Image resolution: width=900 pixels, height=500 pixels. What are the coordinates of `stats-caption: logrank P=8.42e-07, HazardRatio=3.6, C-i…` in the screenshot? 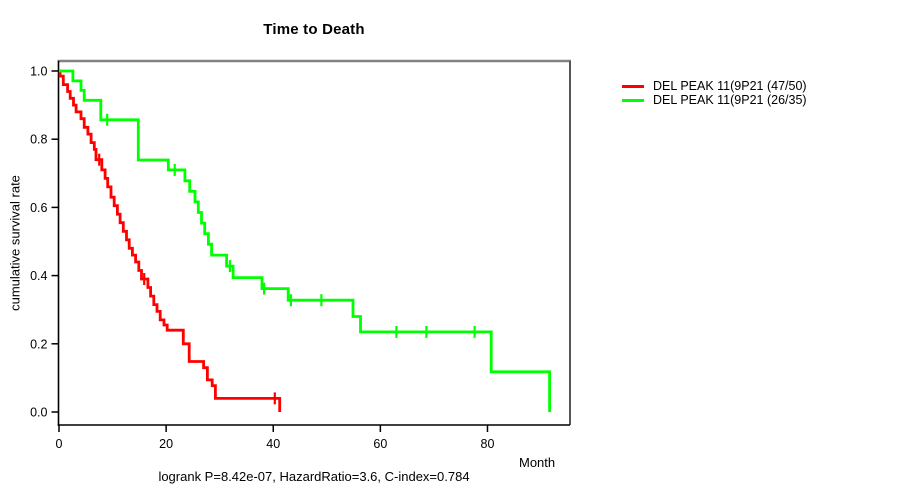 It's located at (314, 476).